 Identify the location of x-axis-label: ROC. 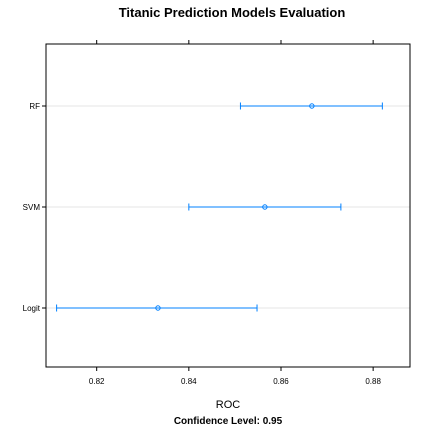
(228, 405).